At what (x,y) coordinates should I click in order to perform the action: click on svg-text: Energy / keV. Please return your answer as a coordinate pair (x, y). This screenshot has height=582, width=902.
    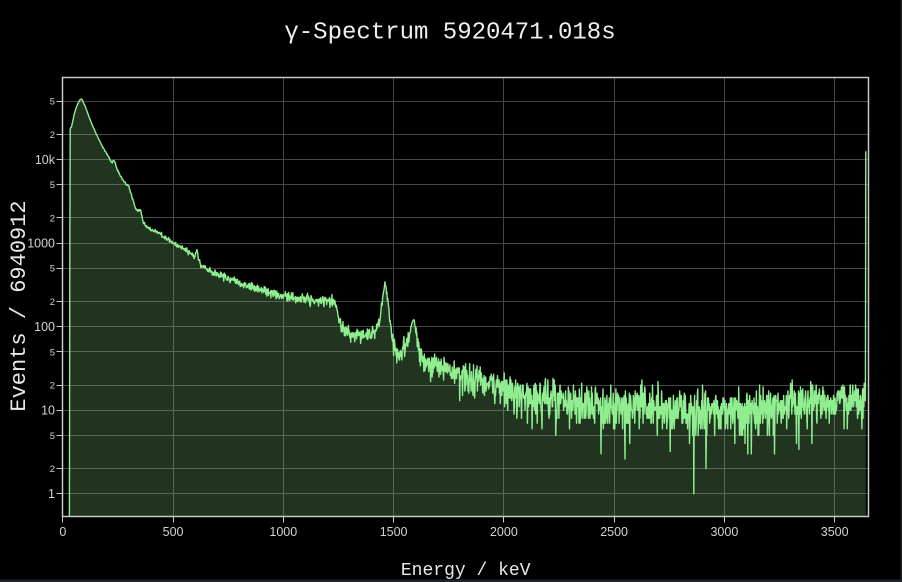
    Looking at the image, I should click on (466, 571).